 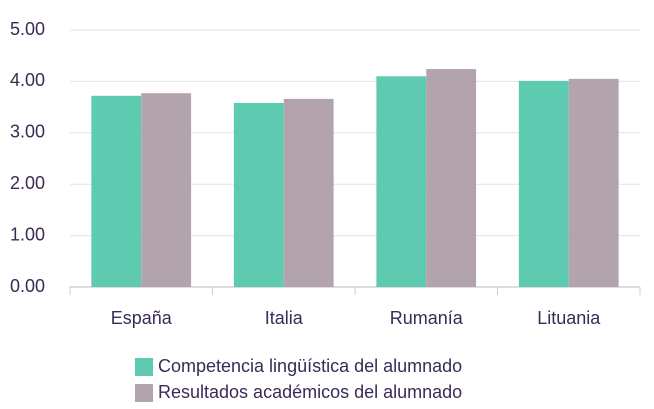 What do you see at coordinates (142, 318) in the screenshot?
I see `x-tick-label: España` at bounding box center [142, 318].